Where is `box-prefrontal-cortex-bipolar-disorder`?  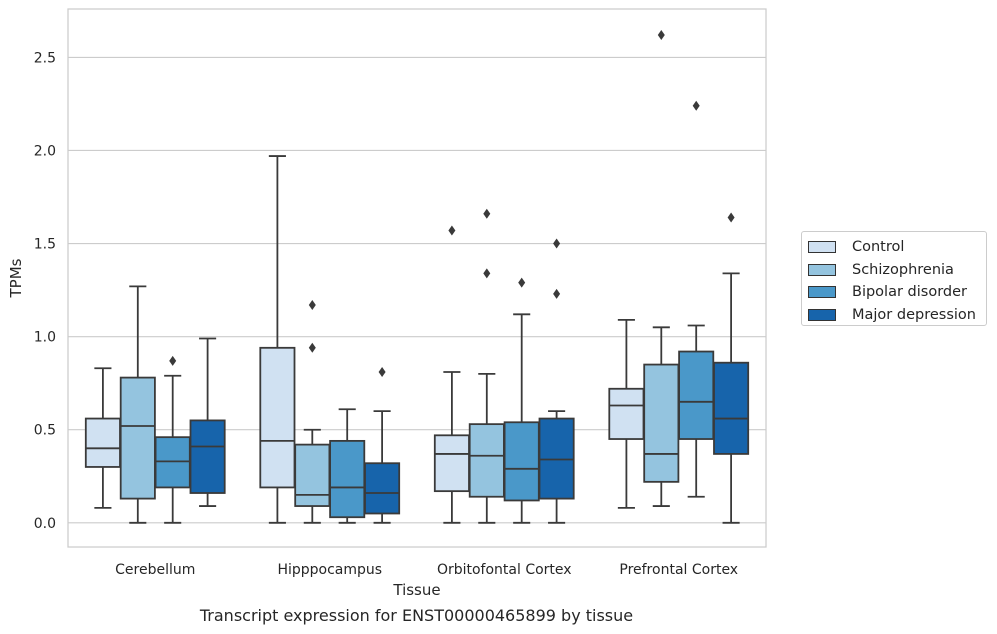
box-prefrontal-cortex-bipolar-disorder is located at coordinates (696, 299).